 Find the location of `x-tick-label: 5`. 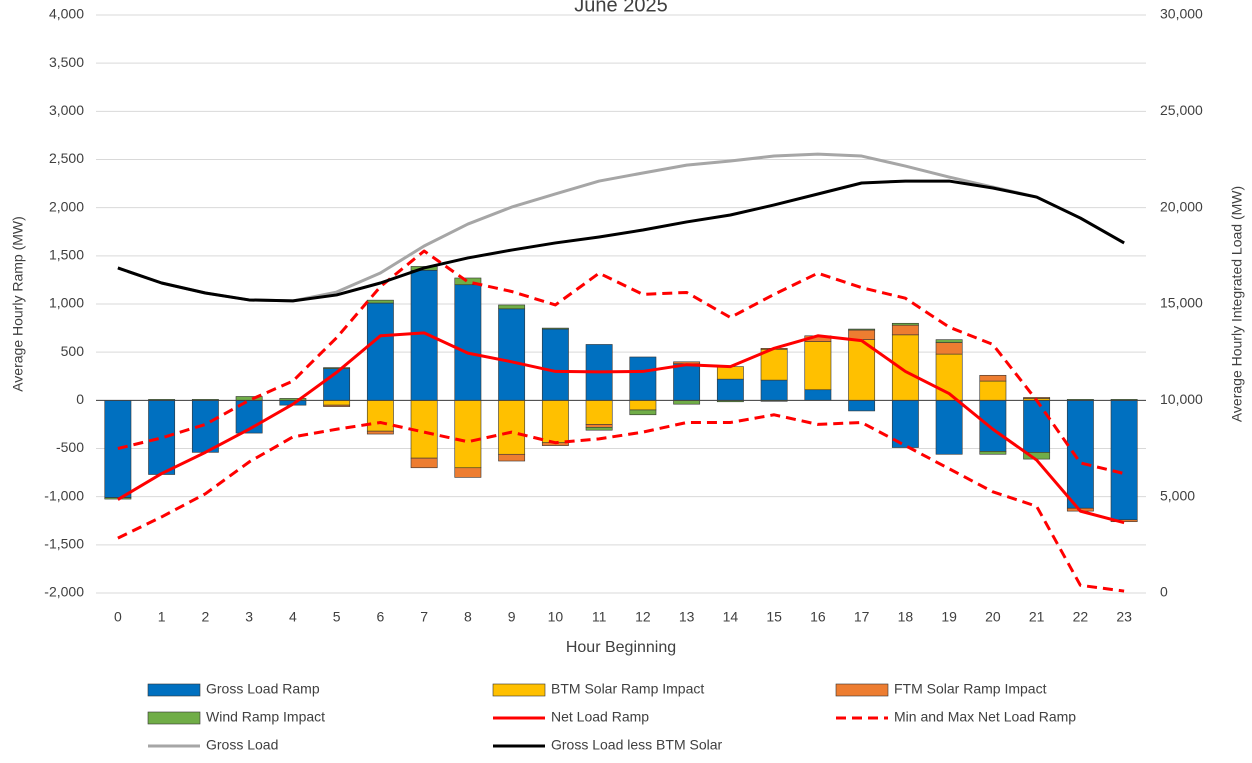

x-tick-label: 5 is located at coordinates (337, 617).